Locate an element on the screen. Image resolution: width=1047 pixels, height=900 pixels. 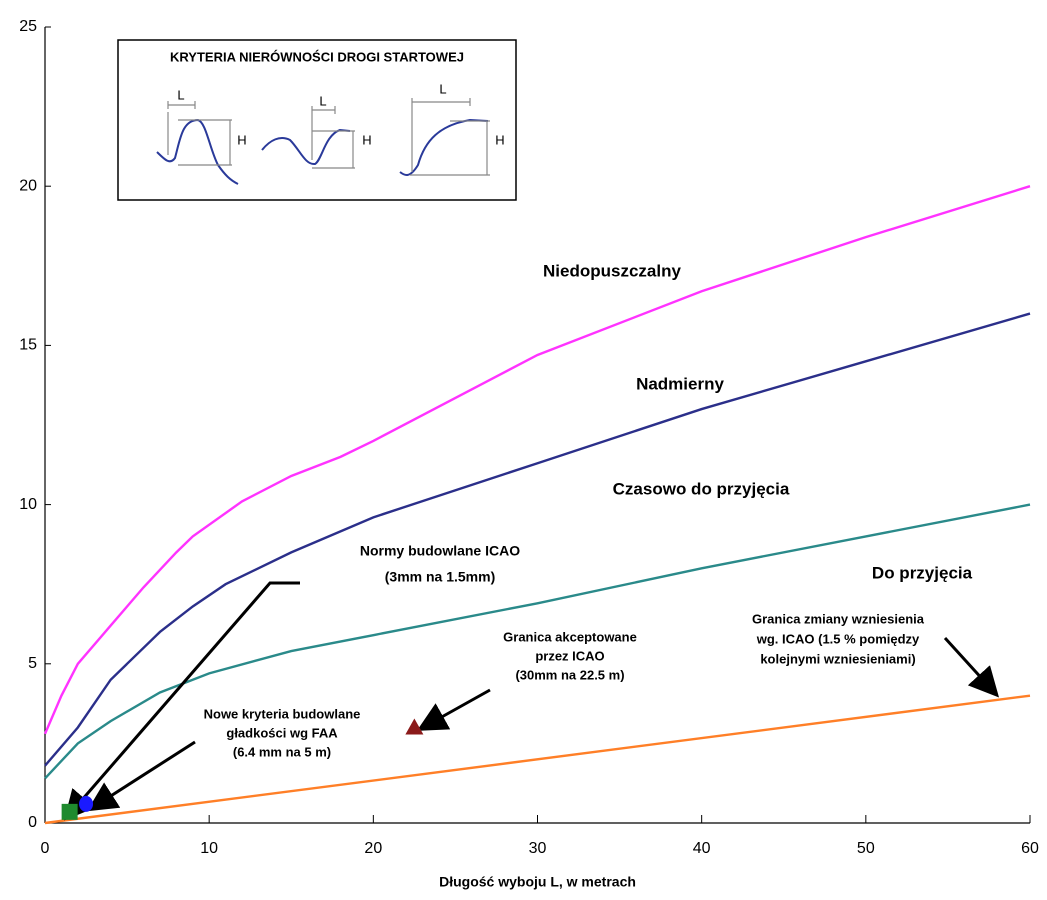
inset: KRYTERIA NIERÓWNOŚCI DROGI STARTOWEJ is located at coordinates (317, 120).